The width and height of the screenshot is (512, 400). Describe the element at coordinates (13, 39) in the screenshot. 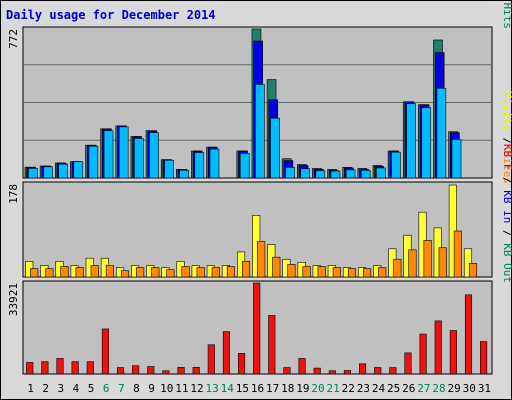

I see `y-max-label: 772` at that location.